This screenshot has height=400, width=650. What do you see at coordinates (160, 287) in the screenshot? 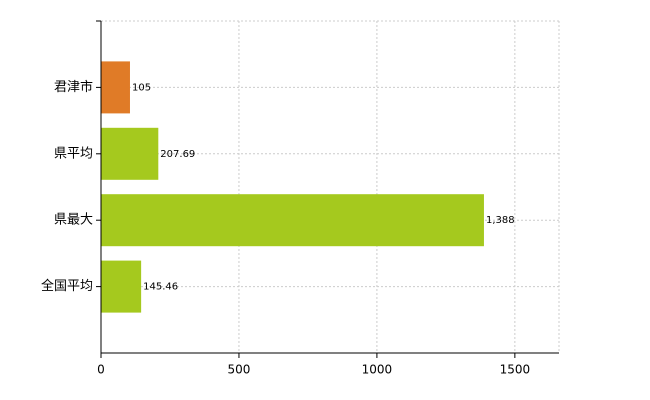
I see `value-label: 145.46` at bounding box center [160, 287].